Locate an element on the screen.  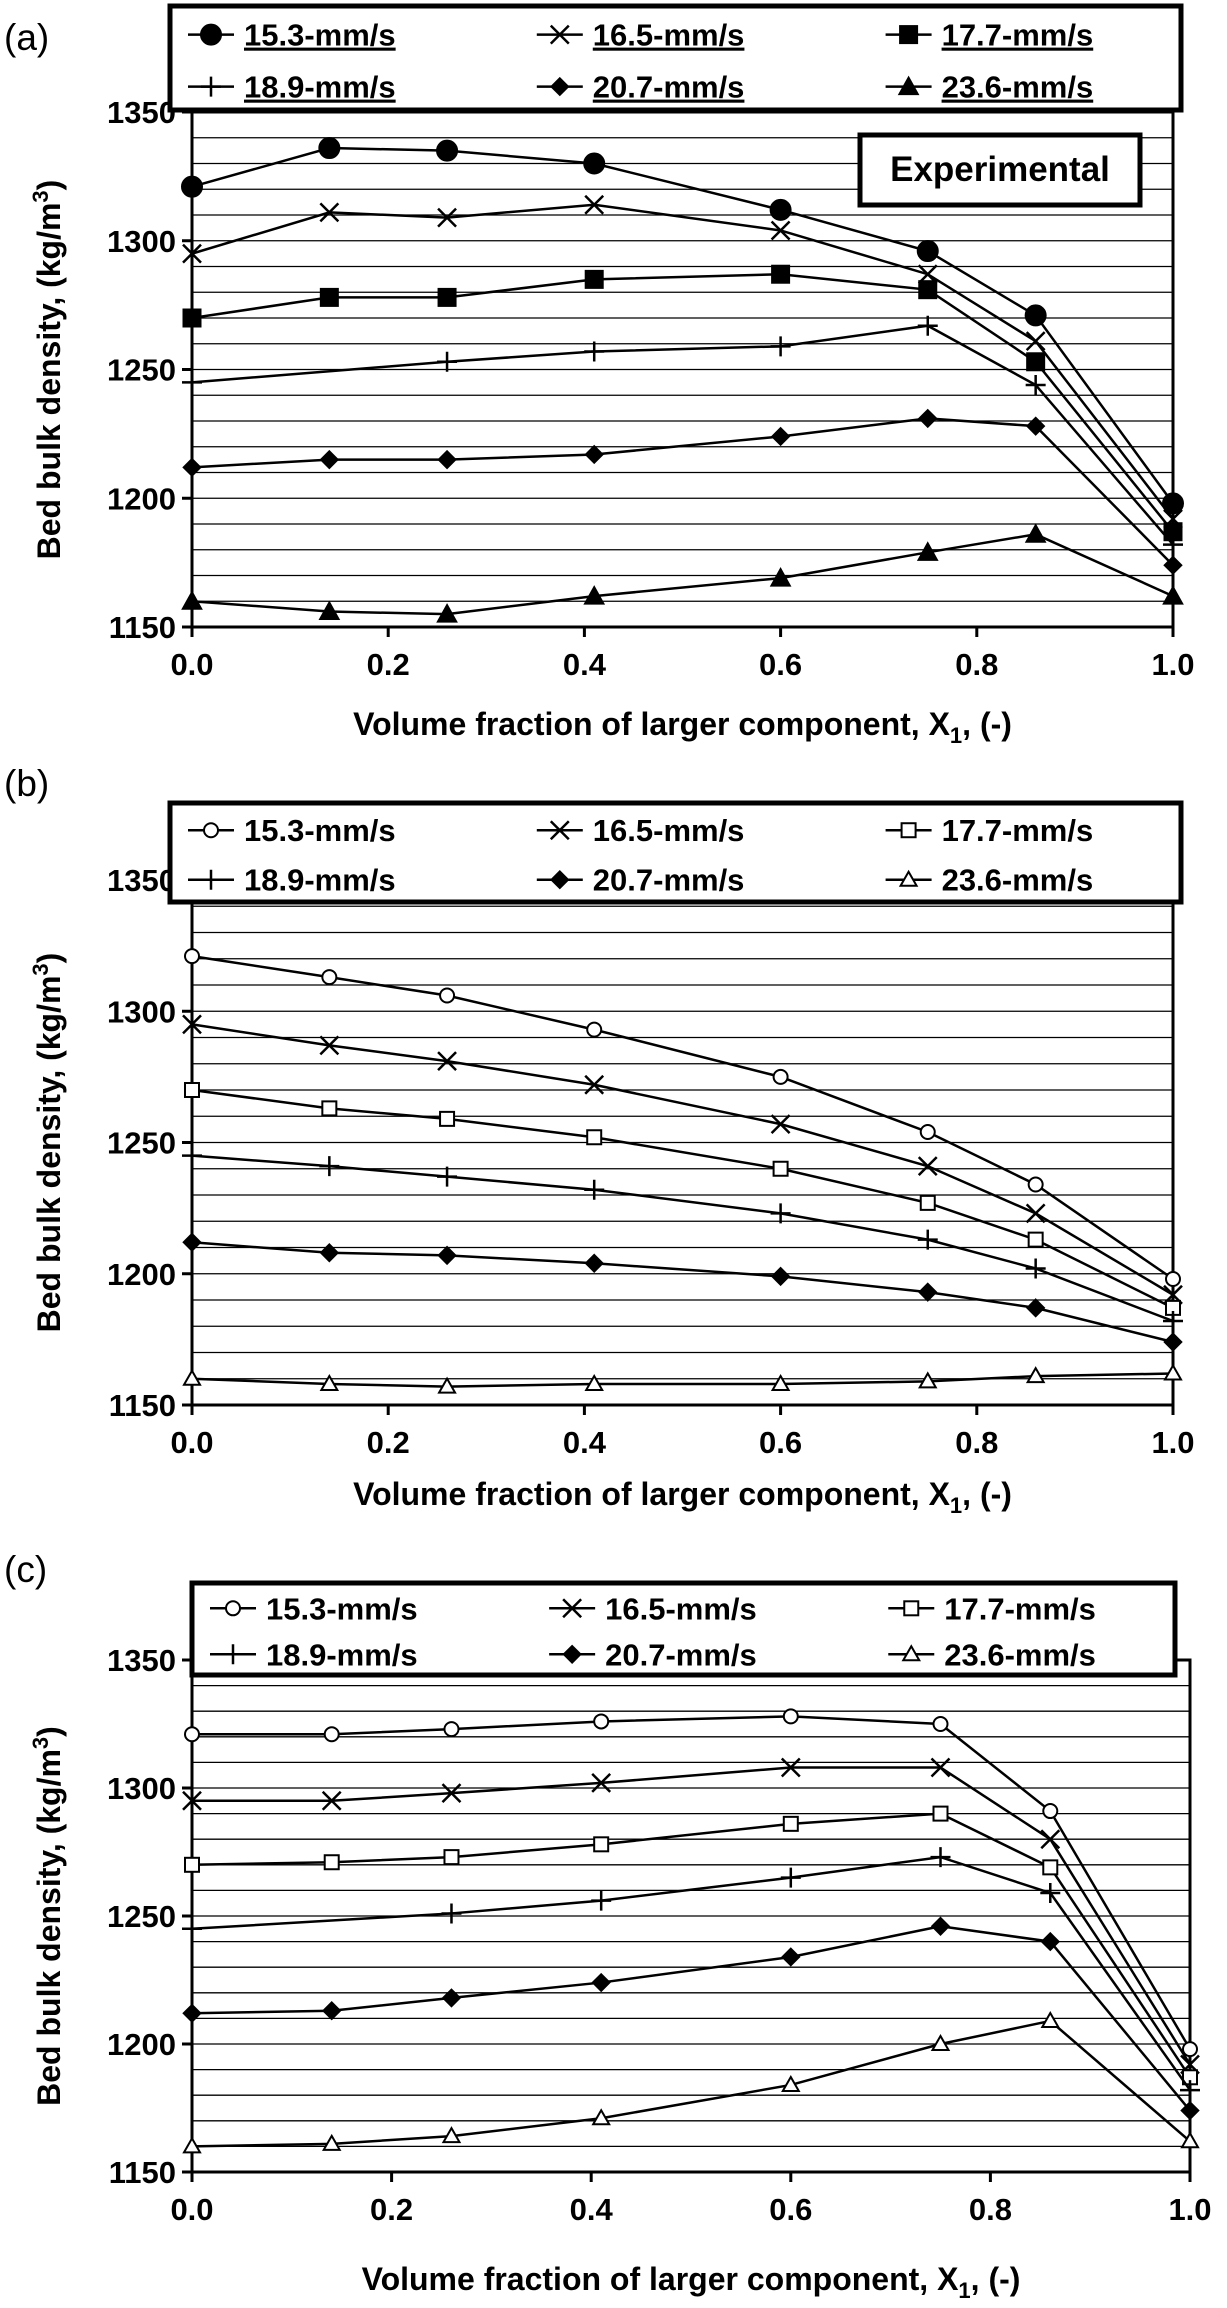
y-tick-label: 1350 is located at coordinates (141, 112).